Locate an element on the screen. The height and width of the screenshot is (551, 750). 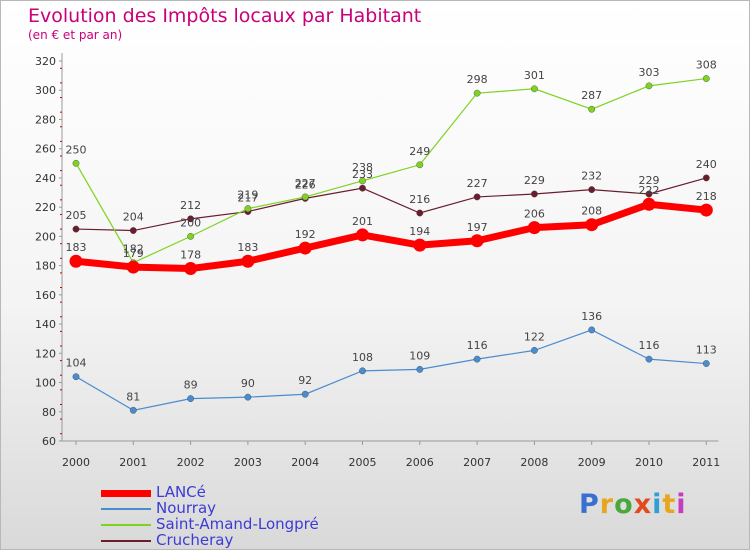
data-label: 108 is located at coordinates (362, 357).